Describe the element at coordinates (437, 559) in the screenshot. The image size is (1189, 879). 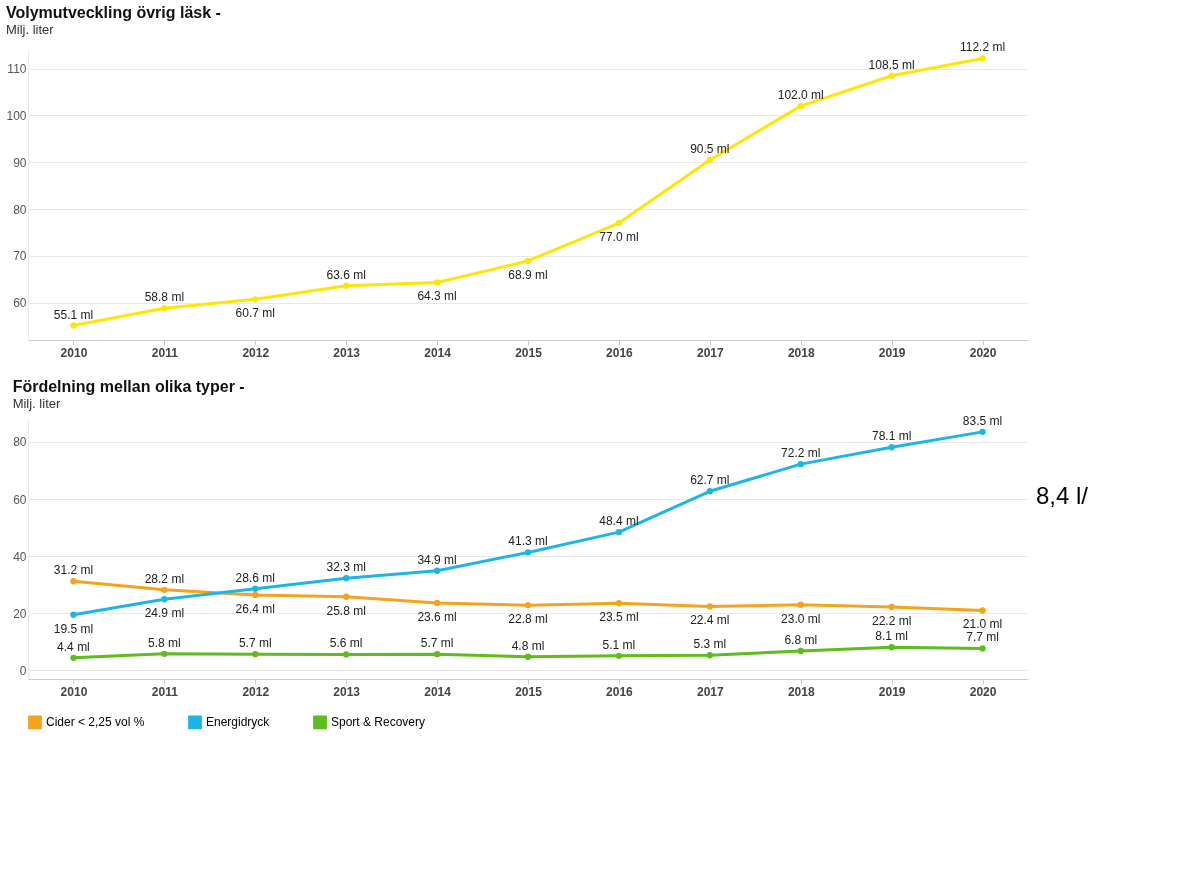
I see `data-label: 34.9 ml` at that location.